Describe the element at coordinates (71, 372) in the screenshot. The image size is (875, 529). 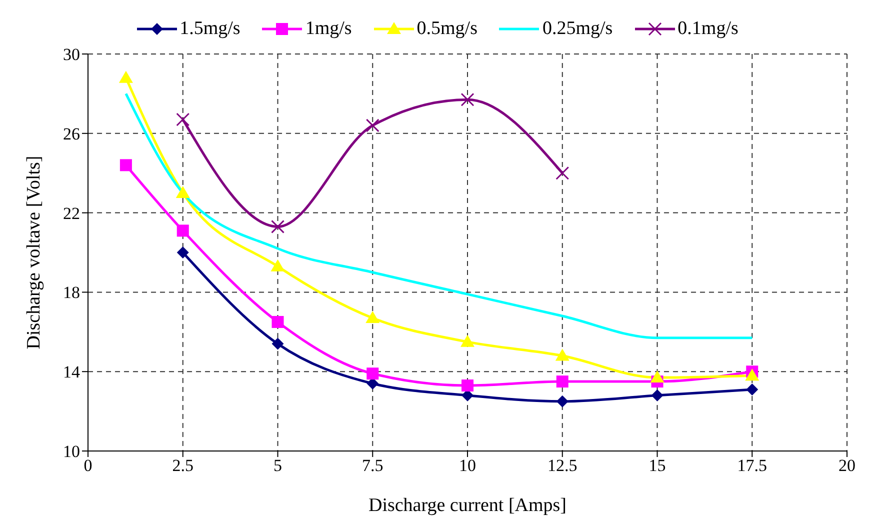
I see `y-tick-label: 14` at that location.